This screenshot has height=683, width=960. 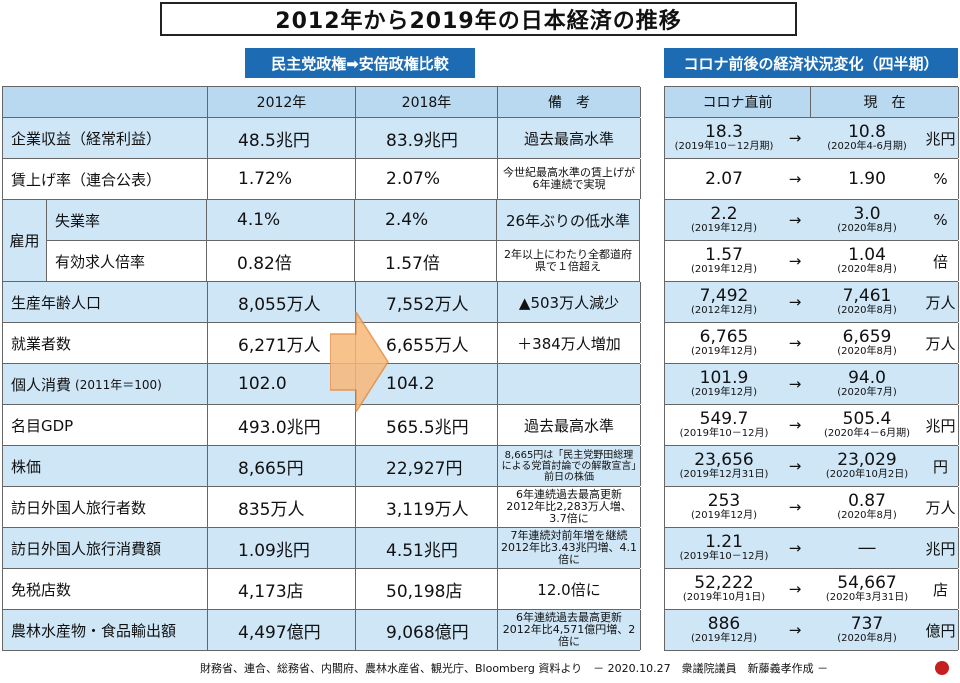 I want to click on after-value: 505.4 (2020年4－6月期), so click(x=867, y=425).